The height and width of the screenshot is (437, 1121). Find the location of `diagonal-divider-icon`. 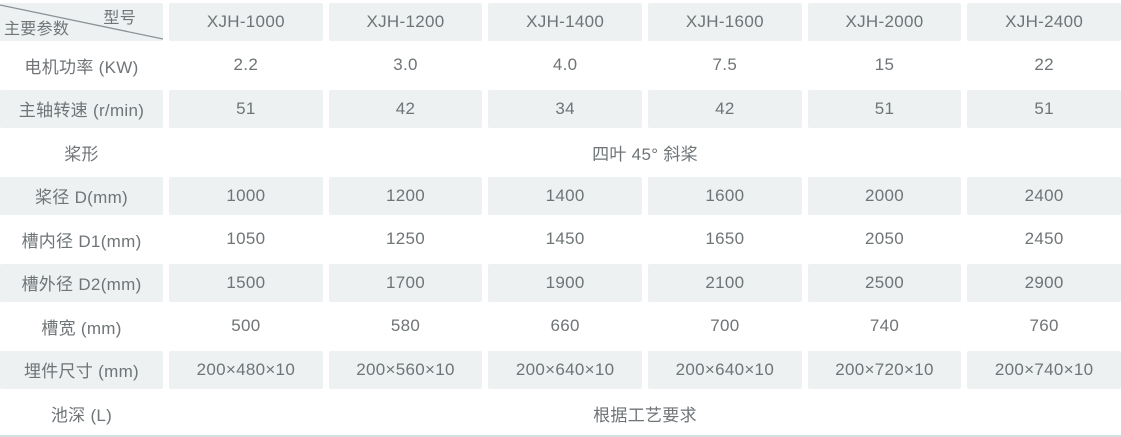

diagonal-divider-icon is located at coordinates (81, 22).